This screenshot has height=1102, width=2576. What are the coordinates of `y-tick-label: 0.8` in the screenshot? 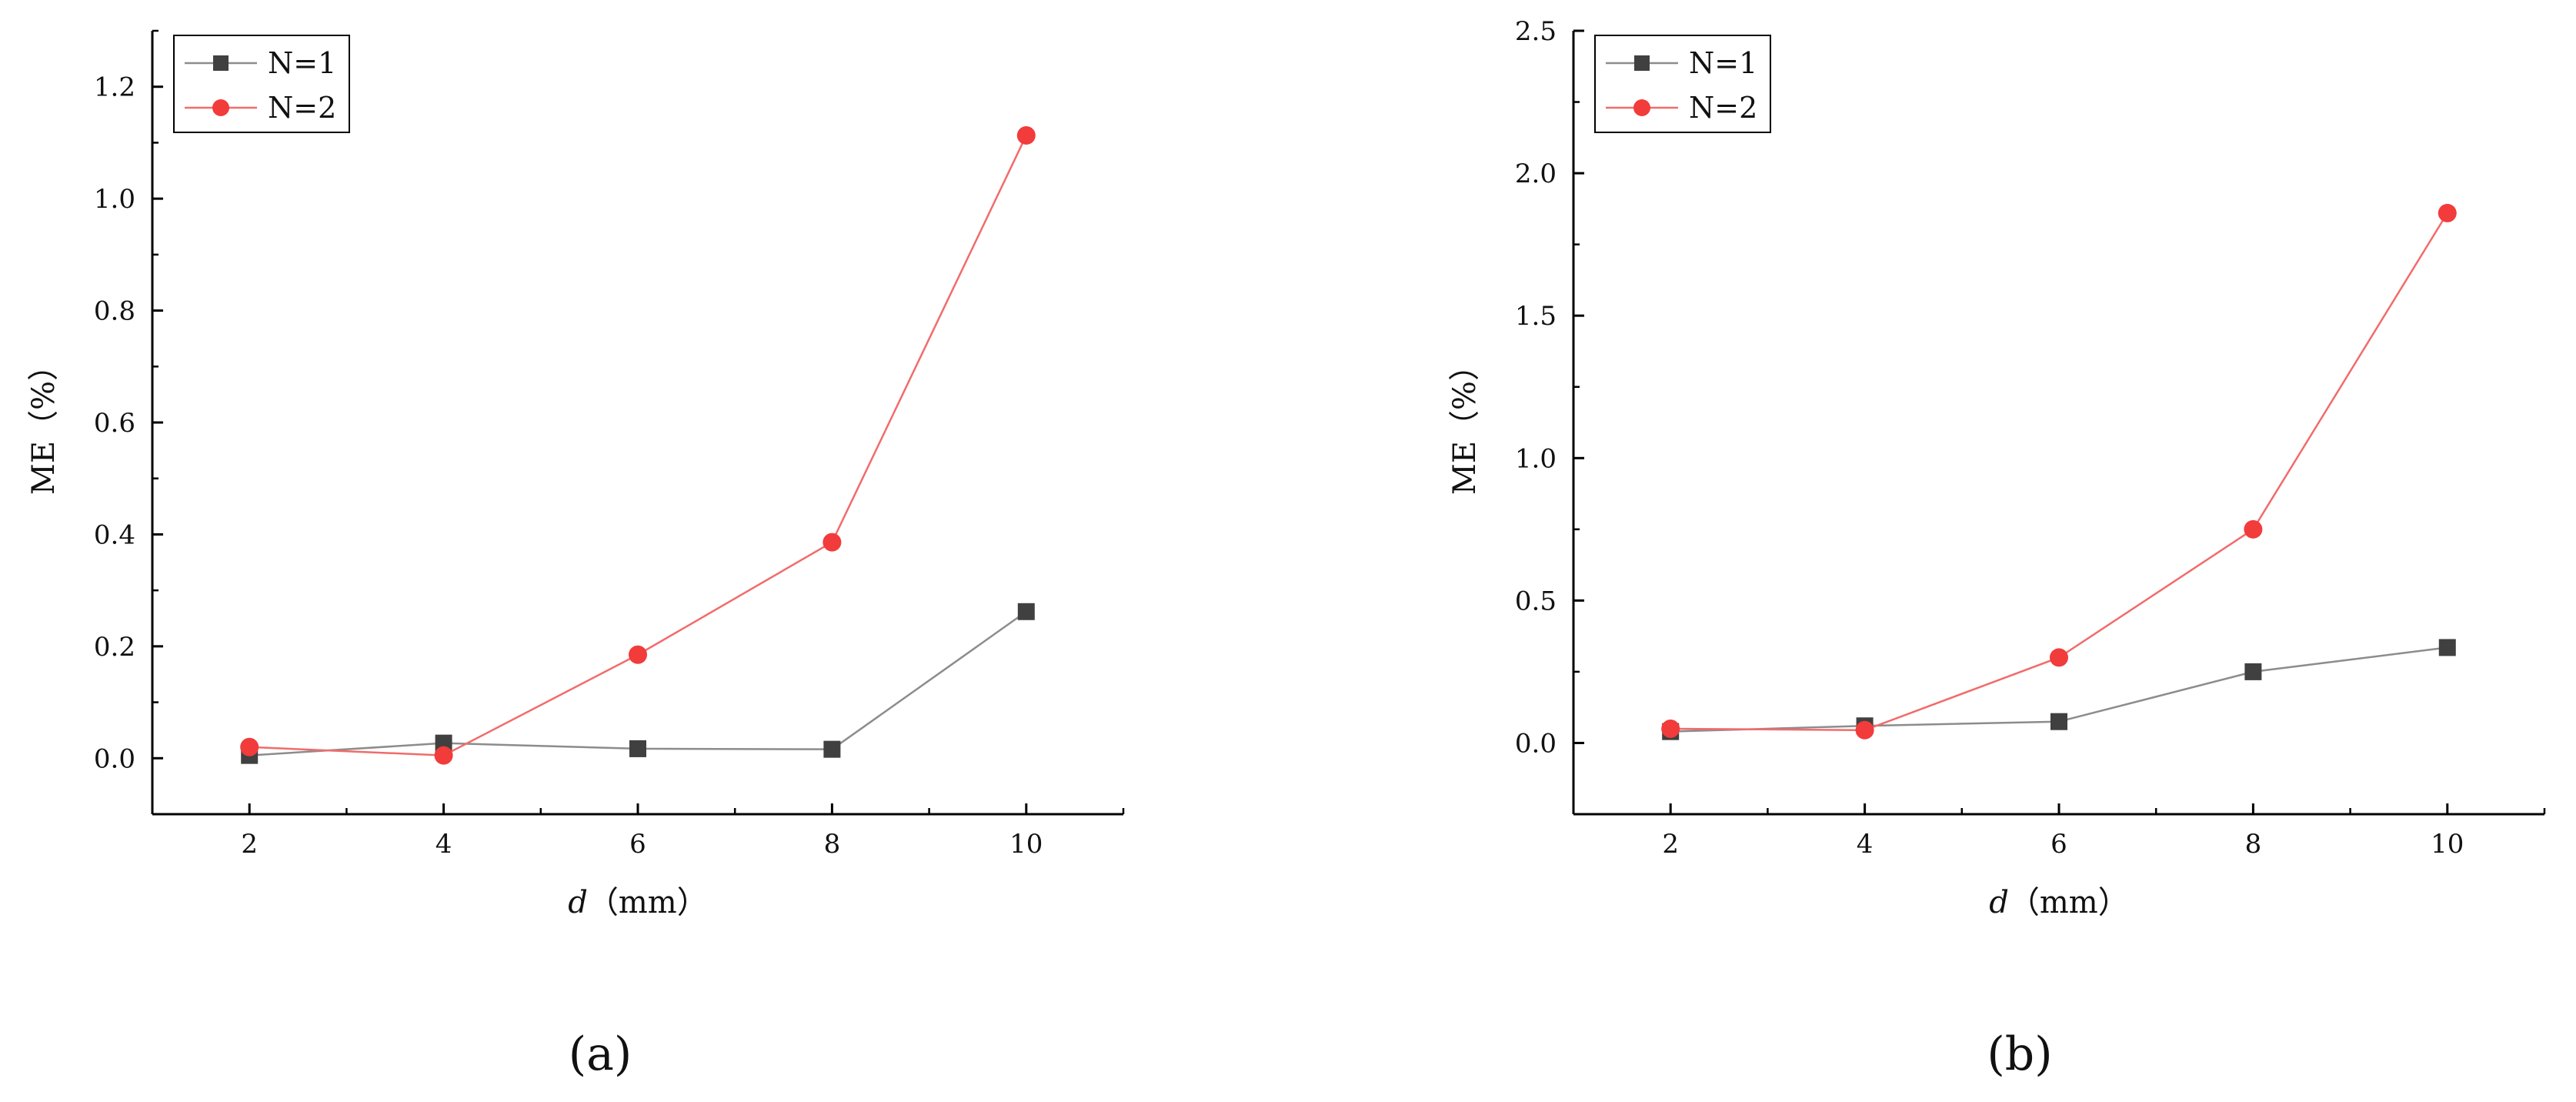 It's located at (114, 311).